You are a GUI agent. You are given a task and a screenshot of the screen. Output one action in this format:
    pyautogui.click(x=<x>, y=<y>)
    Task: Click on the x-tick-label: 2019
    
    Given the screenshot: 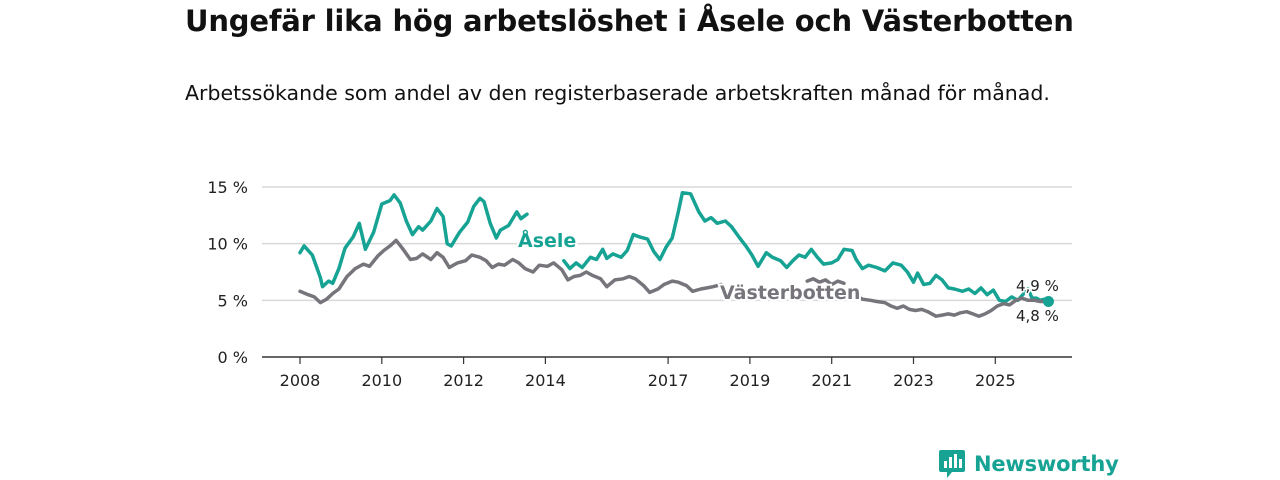 What is the action you would take?
    pyautogui.click(x=750, y=380)
    